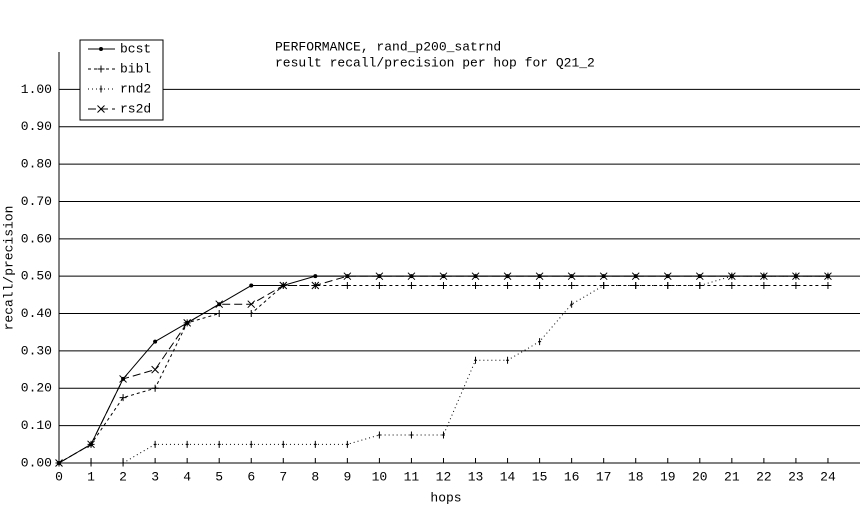  Describe the element at coordinates (135, 88) in the screenshot. I see `legend-label: rnd2` at that location.